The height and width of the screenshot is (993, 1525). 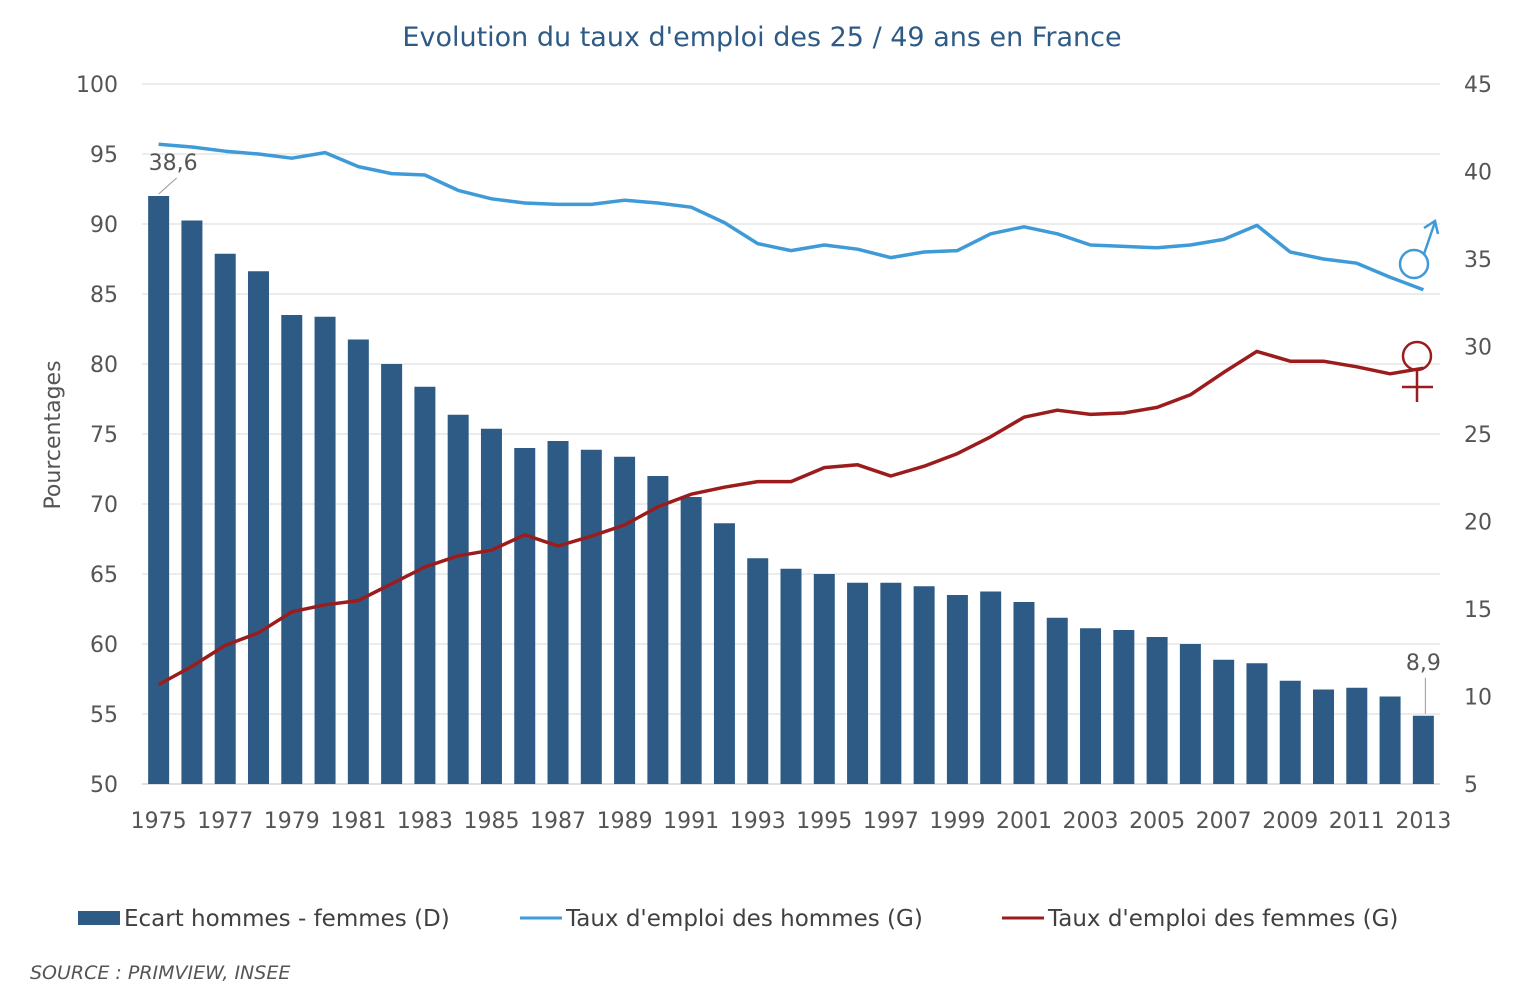 What do you see at coordinates (392, 574) in the screenshot?
I see `bar-1982` at bounding box center [392, 574].